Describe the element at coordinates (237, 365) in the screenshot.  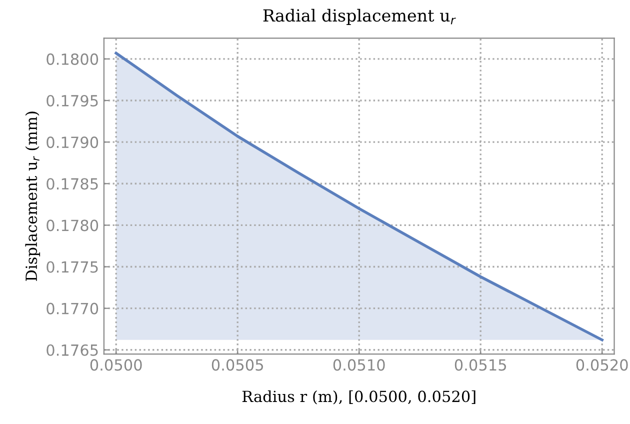
I see `x-tick-label: 0.0505` at that location.